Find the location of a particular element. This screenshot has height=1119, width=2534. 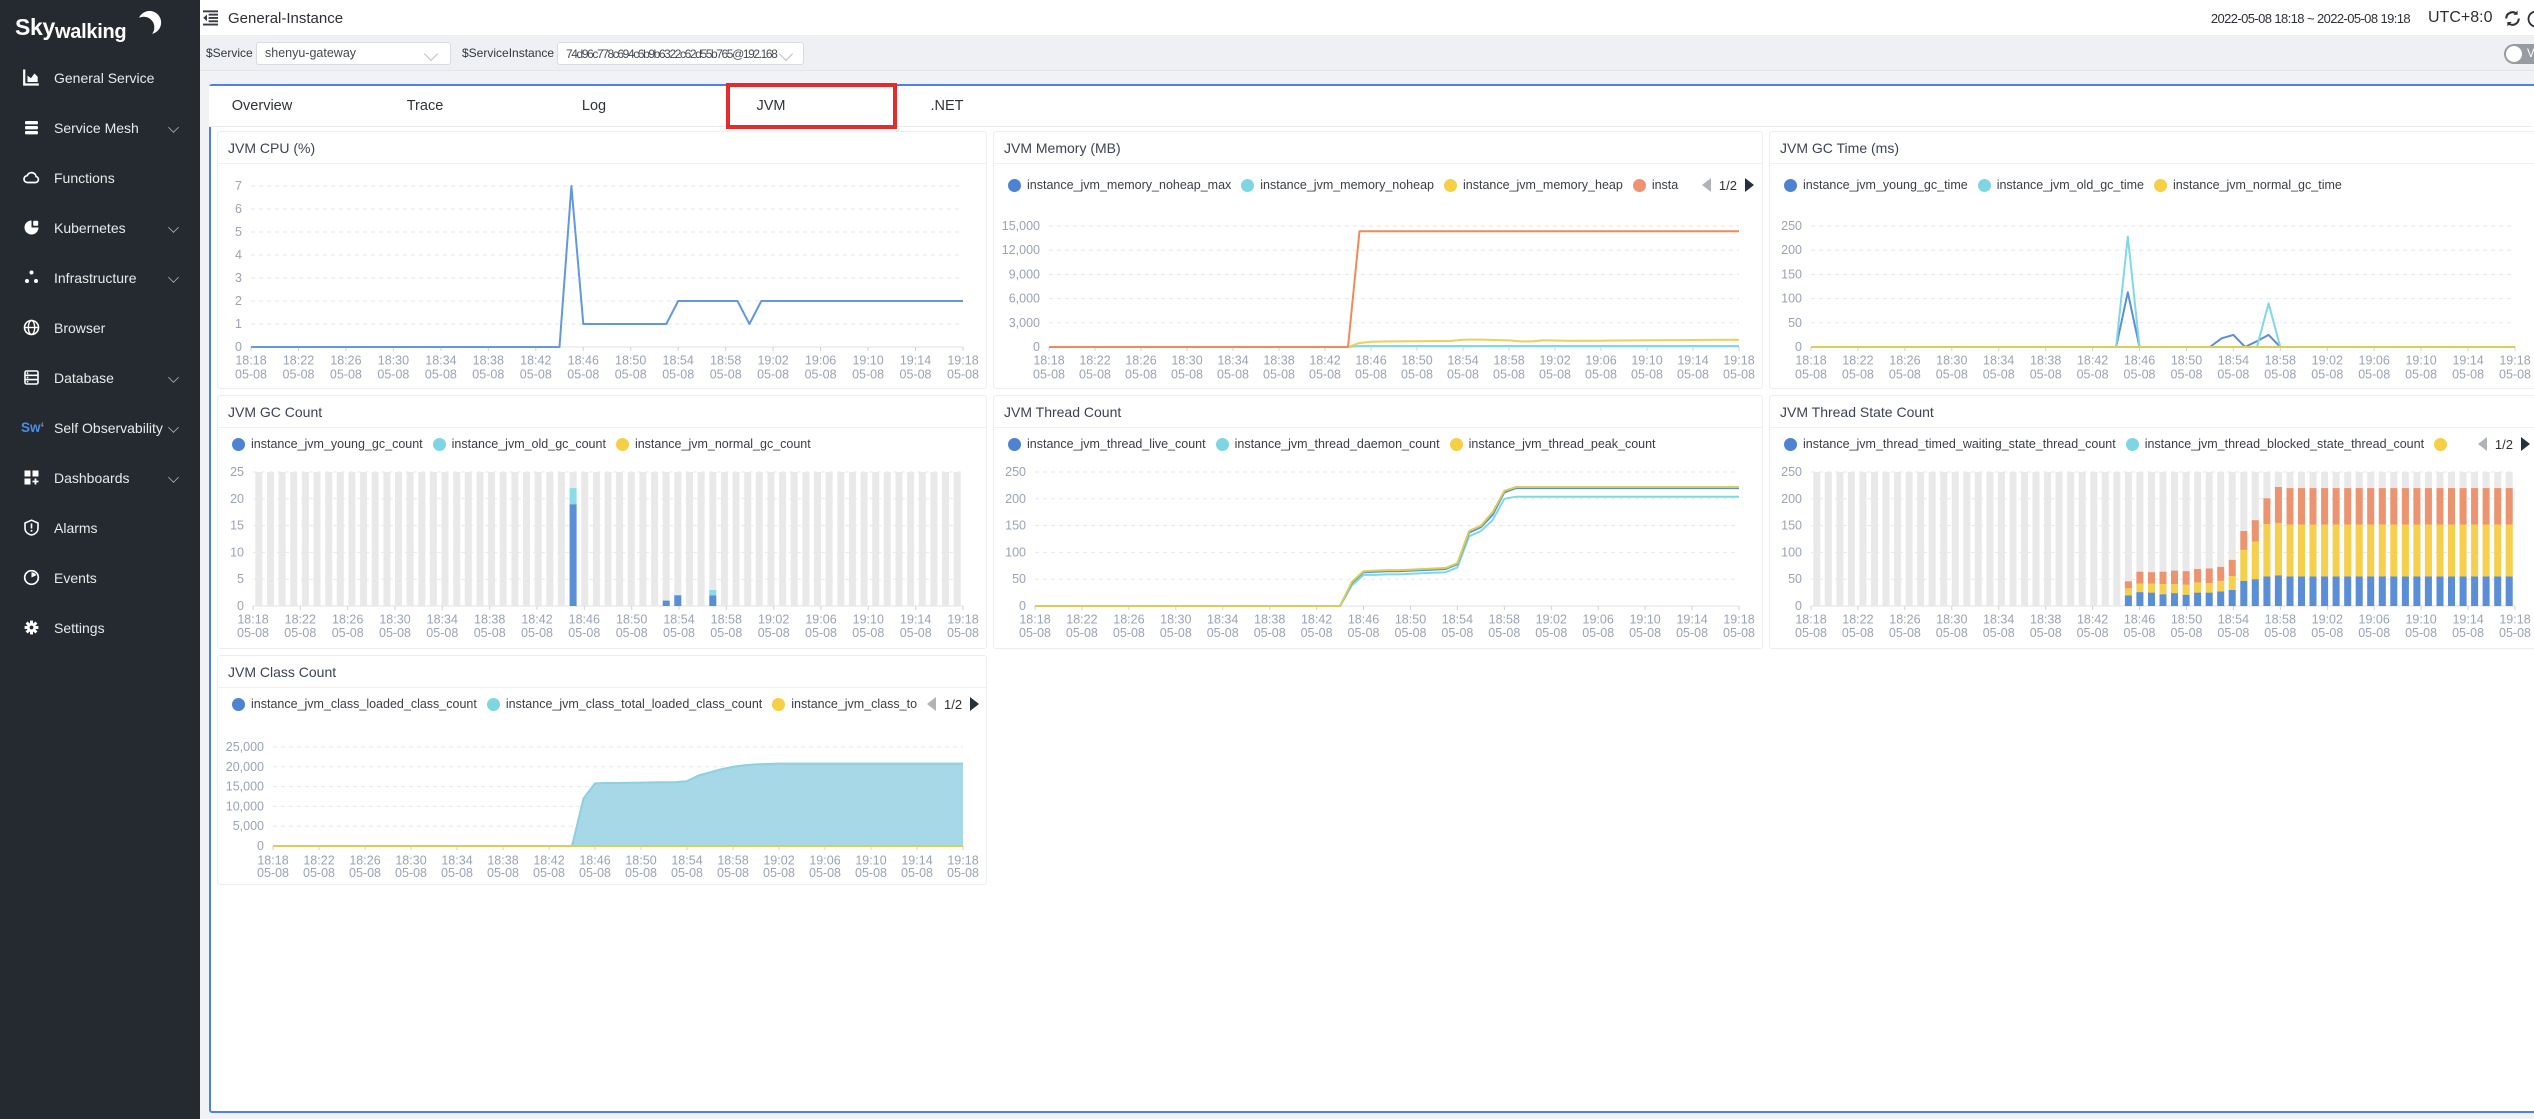

svg-text: 25,000 is located at coordinates (245, 747).